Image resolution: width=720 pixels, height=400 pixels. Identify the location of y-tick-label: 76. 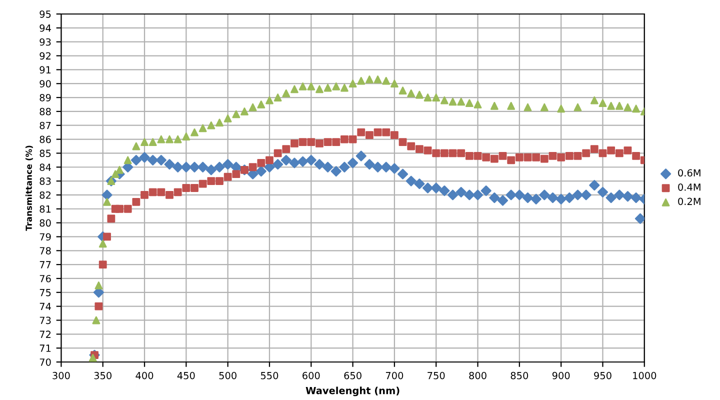
(45, 278).